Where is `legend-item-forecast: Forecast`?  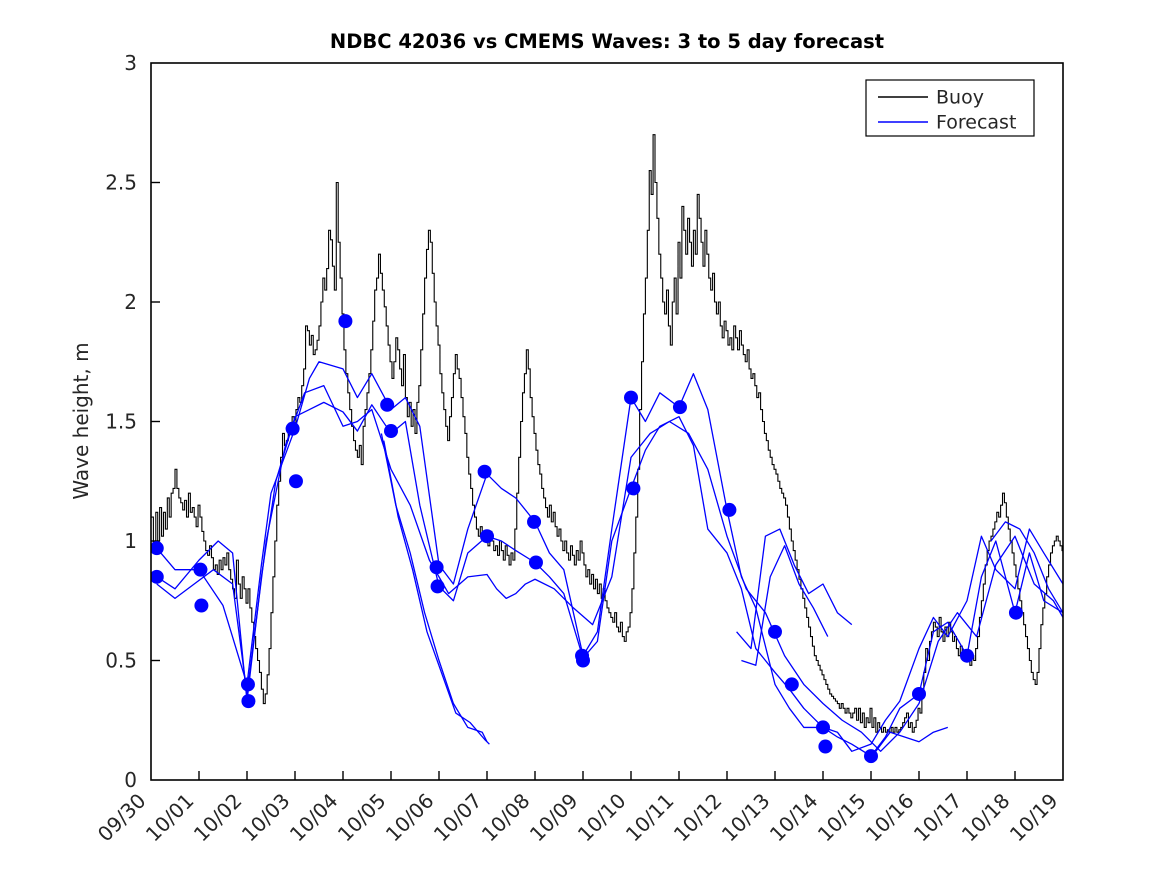
legend-item-forecast: Forecast is located at coordinates (947, 123).